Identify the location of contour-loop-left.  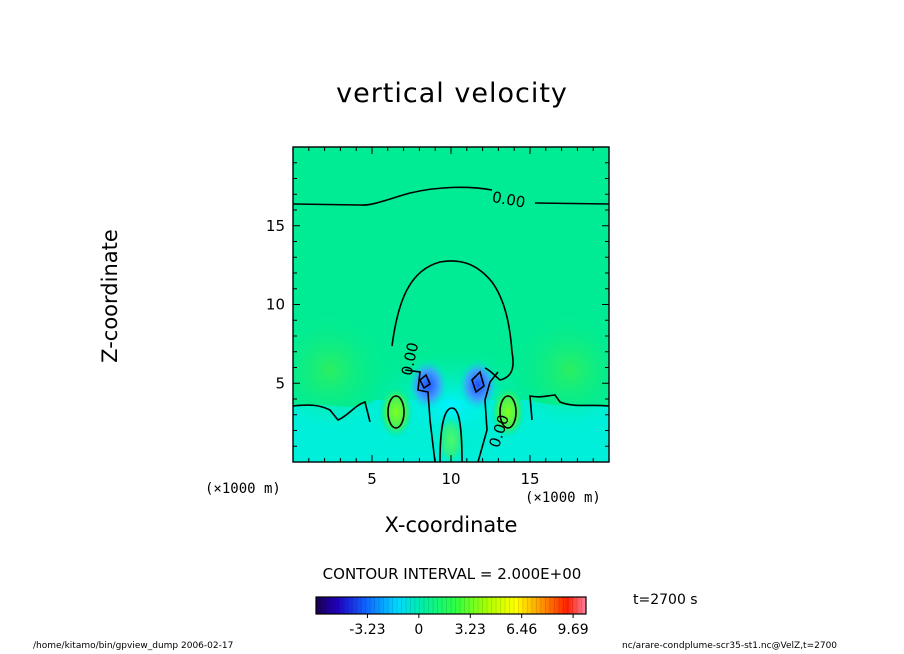
(396, 412).